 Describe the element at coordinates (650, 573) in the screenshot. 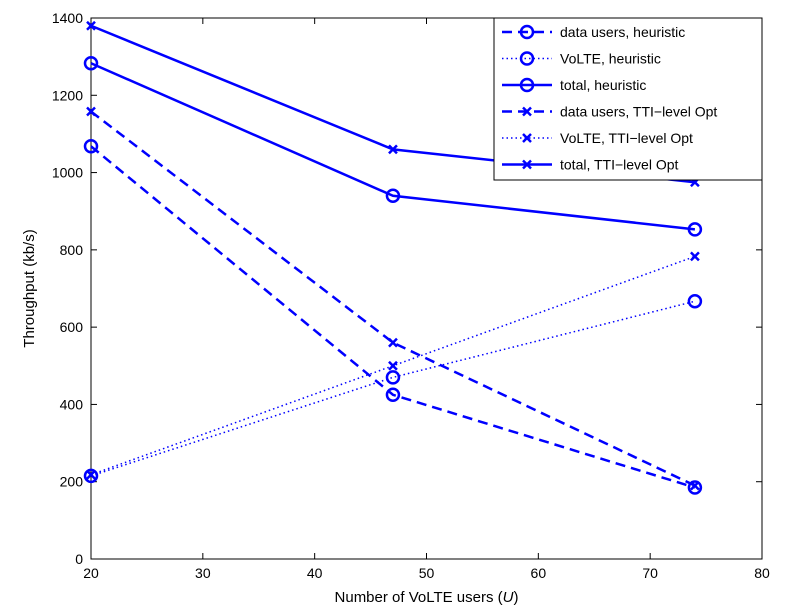

I see `x-tick-label: 70` at that location.